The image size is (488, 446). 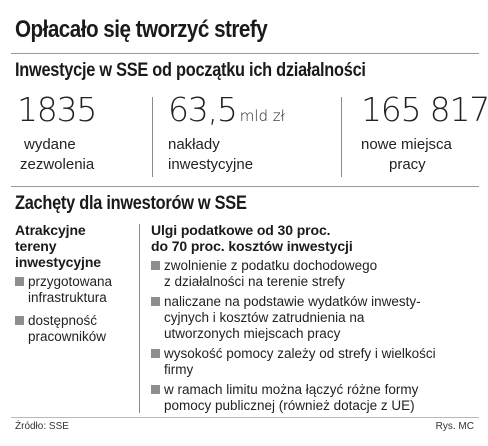 What do you see at coordinates (131, 203) in the screenshot?
I see `incentives-heading: Zachęty dla inwestorów w SSE` at bounding box center [131, 203].